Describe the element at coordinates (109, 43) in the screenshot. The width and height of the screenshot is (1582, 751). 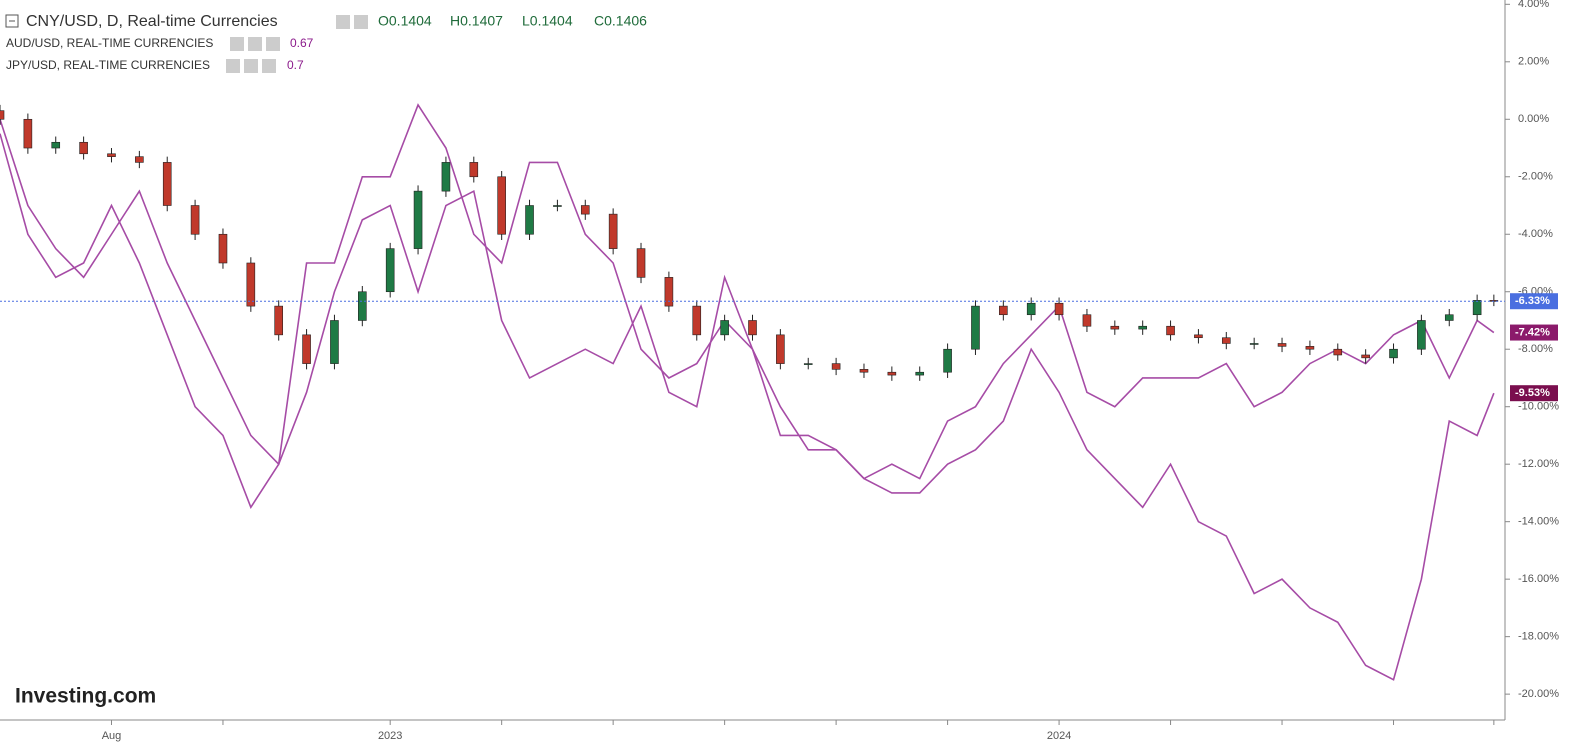
I see `legend-entry: AUD/USD, REAL-TIME CURRENCIES` at that location.